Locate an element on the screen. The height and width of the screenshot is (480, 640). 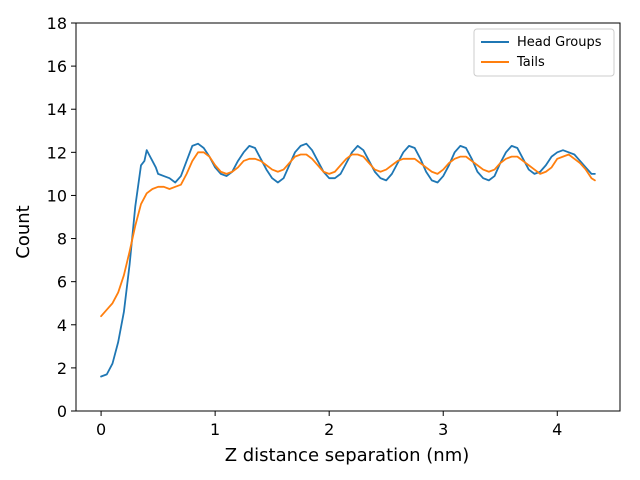
legend: Head Groups Tails is located at coordinates (544, 52).